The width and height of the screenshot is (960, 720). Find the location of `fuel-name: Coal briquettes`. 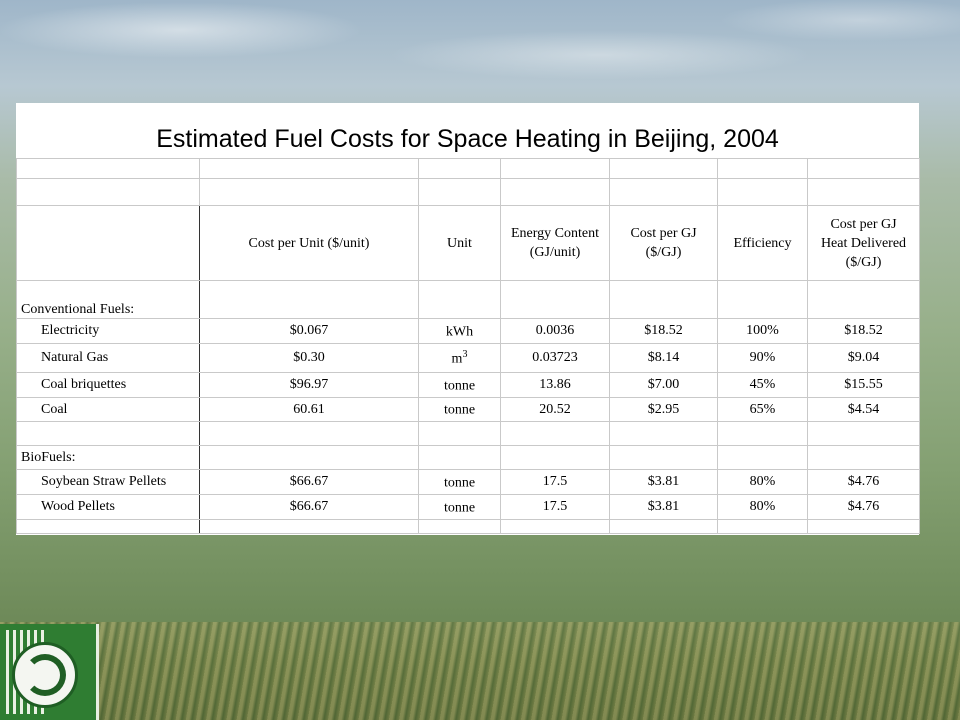

fuel-name: Coal briquettes is located at coordinates (108, 385).